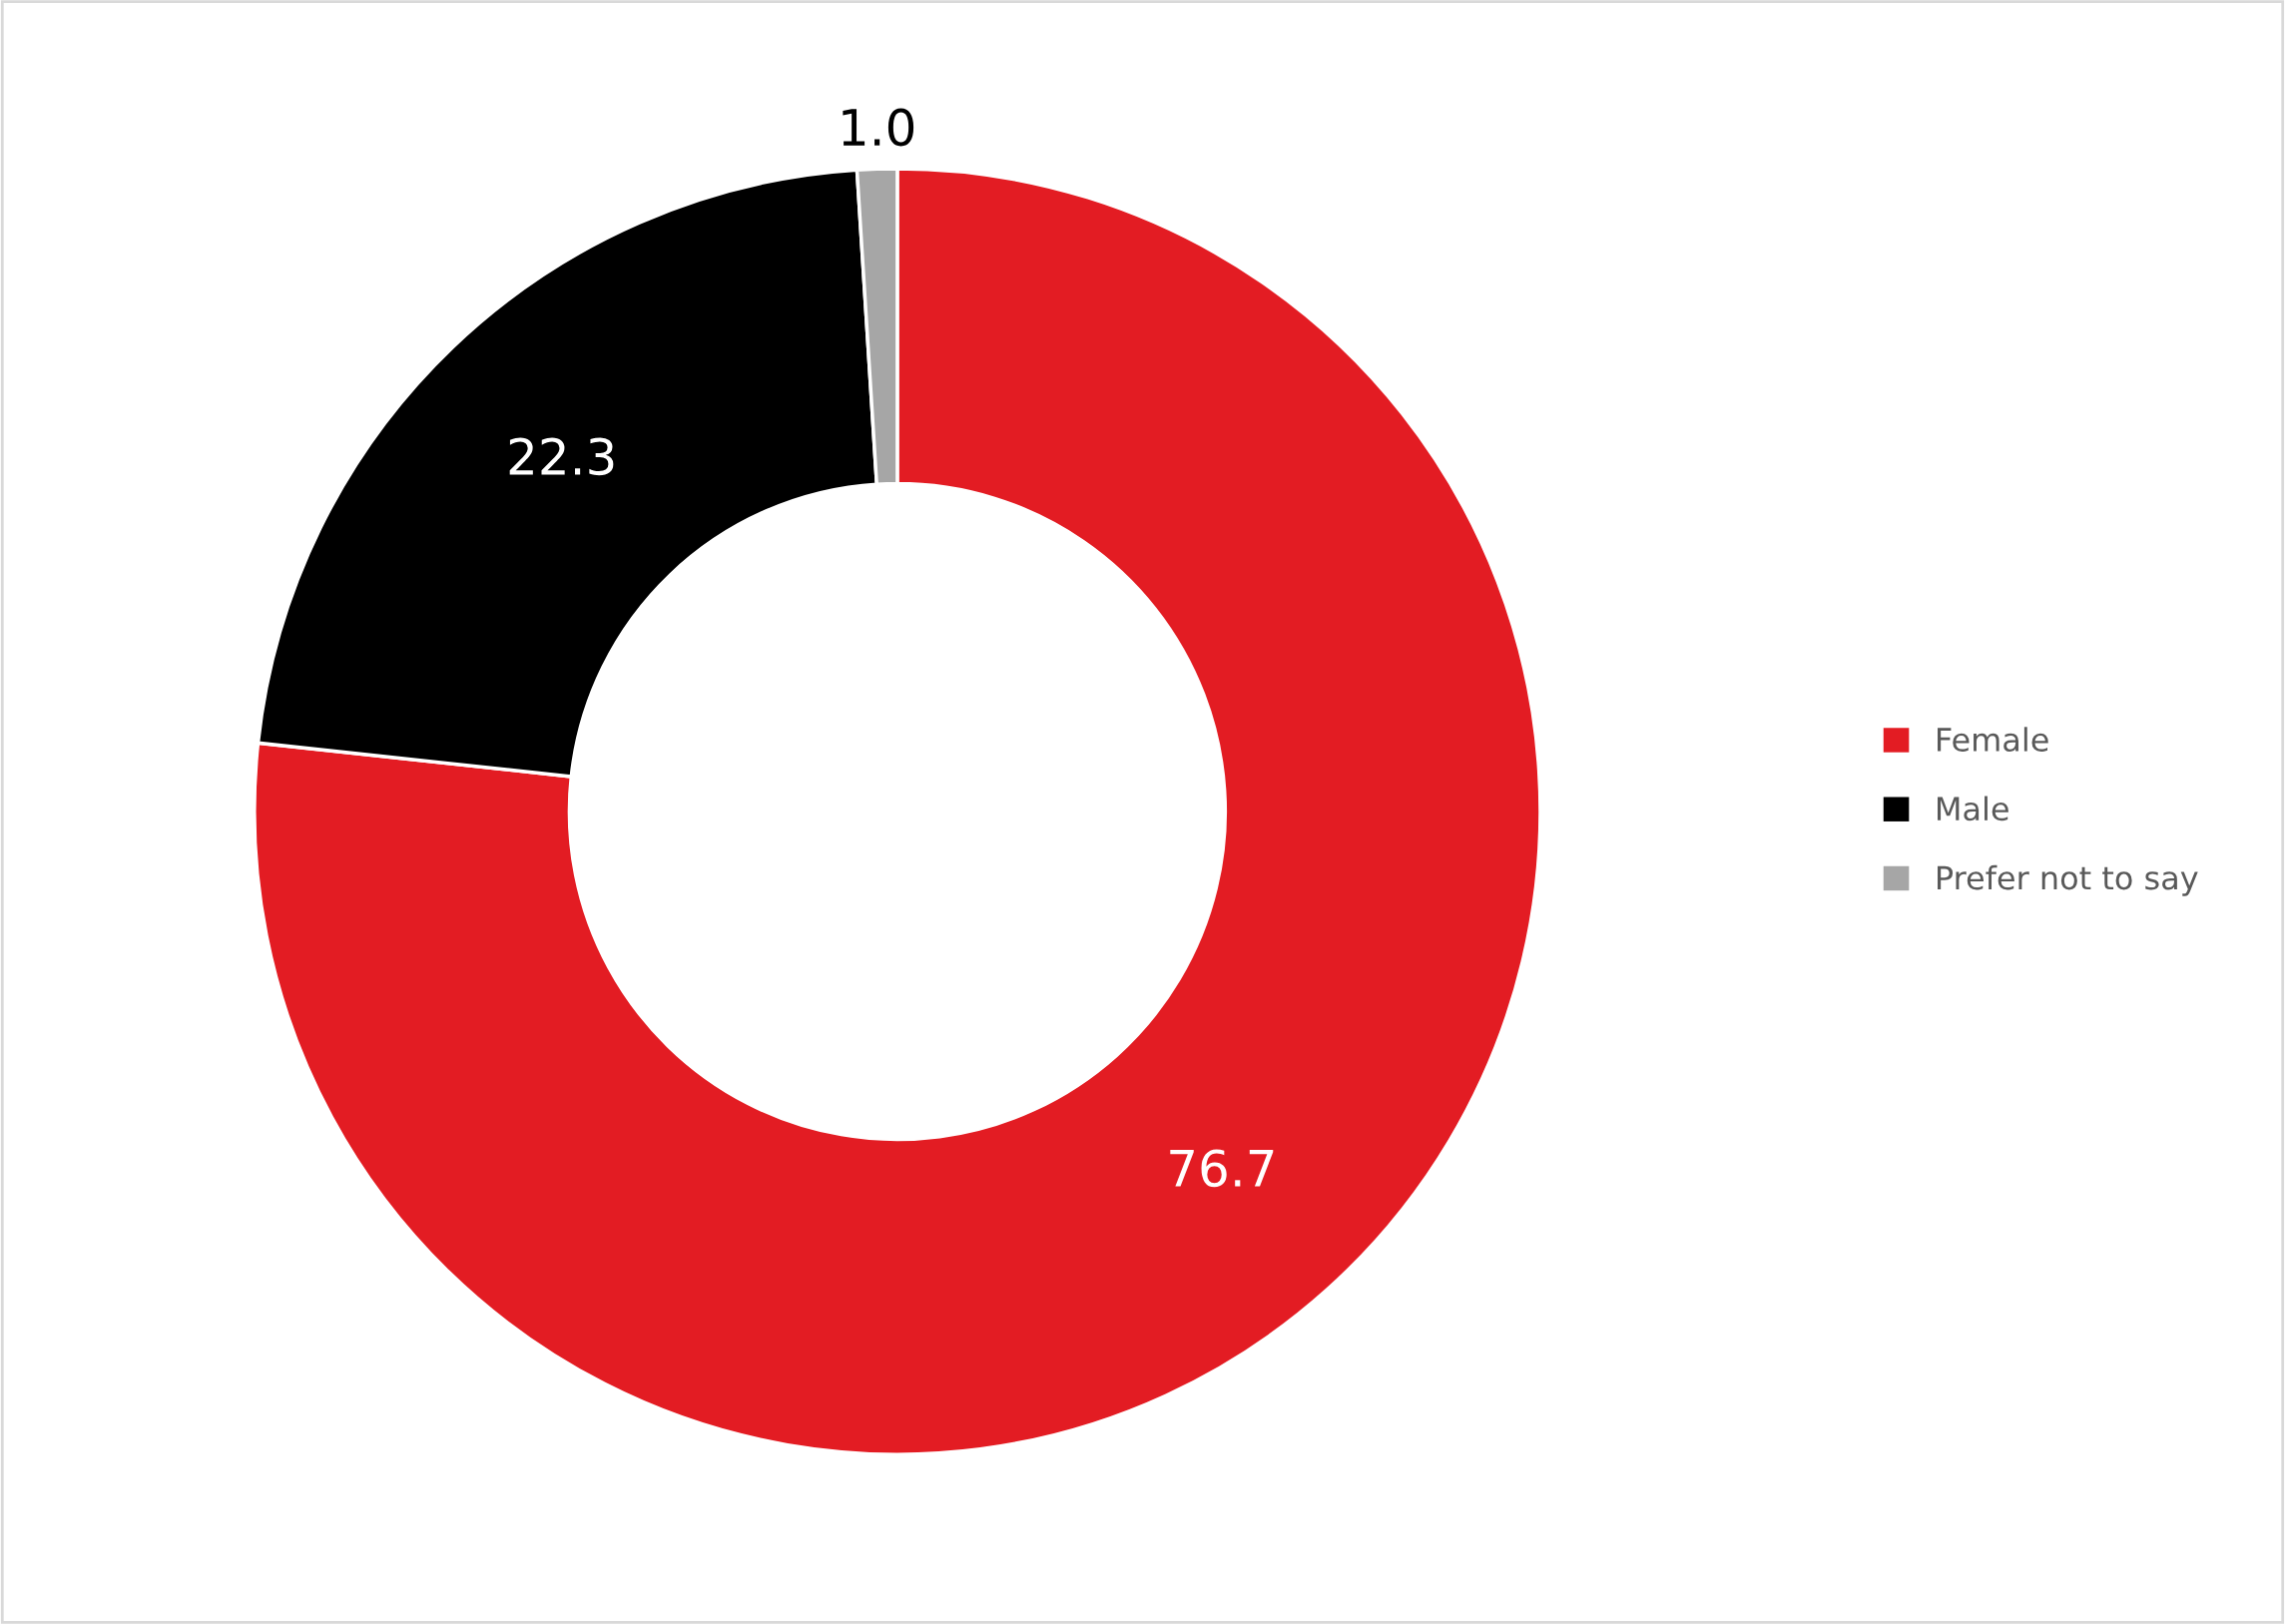 The width and height of the screenshot is (2285, 1624). I want to click on legend-label: Female, so click(1993, 740).